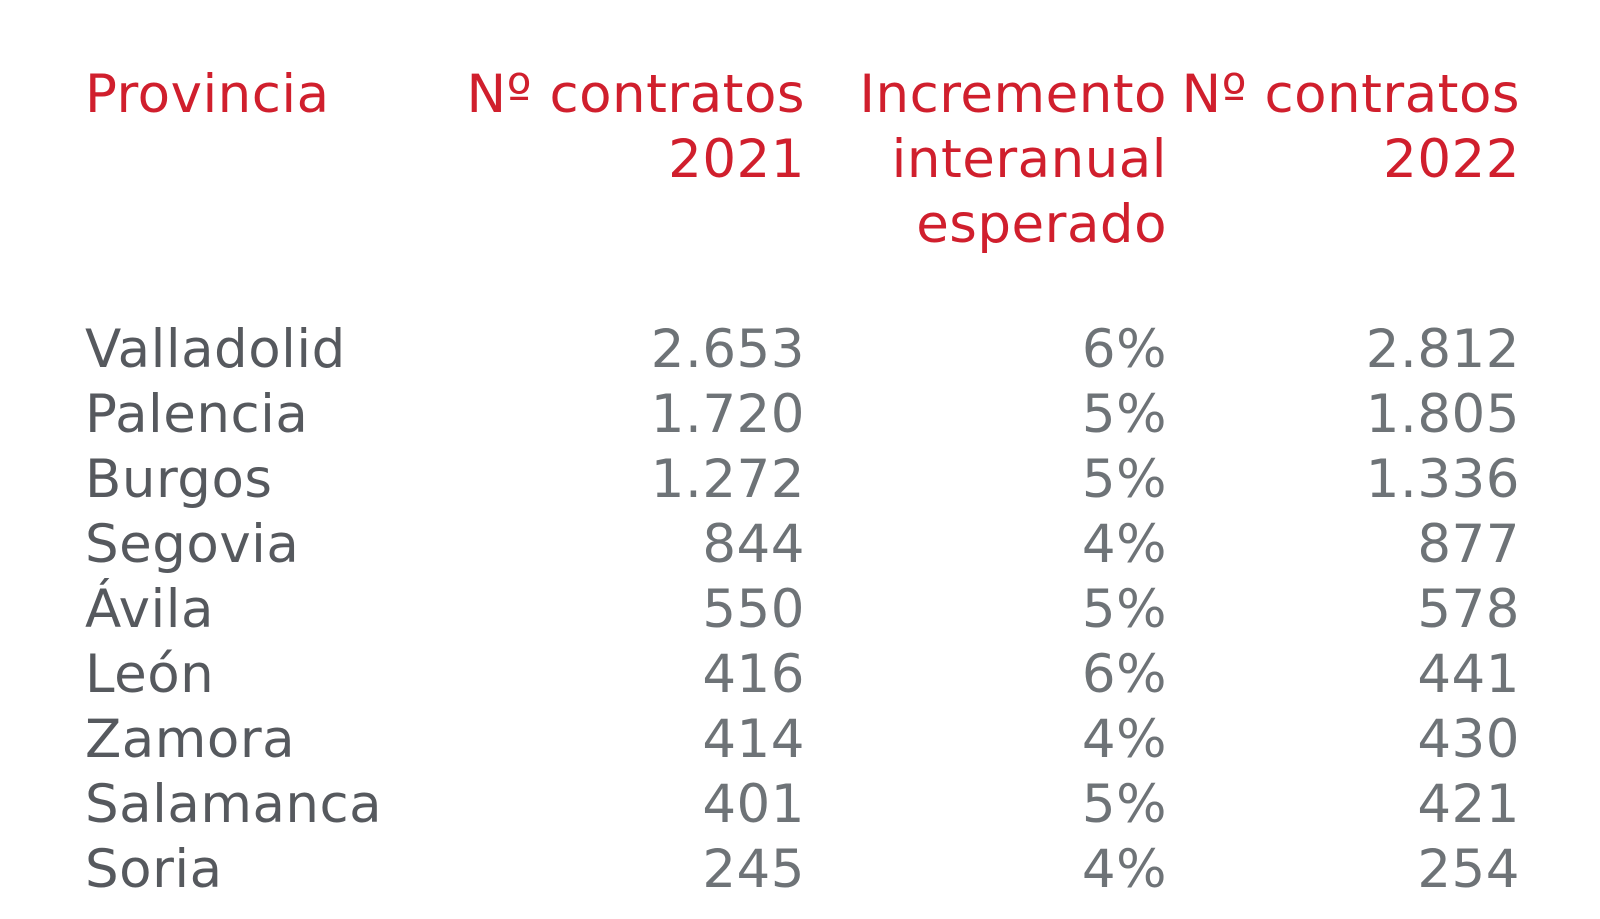 Image resolution: width=1600 pixels, height=919 pixels. I want to click on cell-contratos-2021: 550, so click(753, 609).